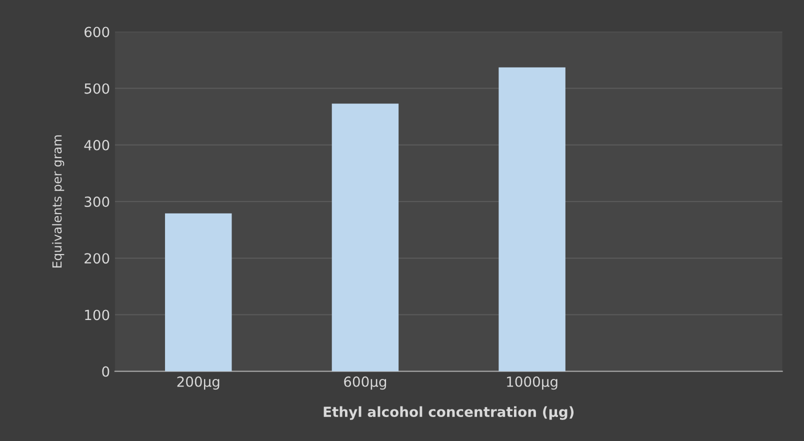 Image resolution: width=804 pixels, height=441 pixels. I want to click on y-tick-label: 500, so click(97, 88).